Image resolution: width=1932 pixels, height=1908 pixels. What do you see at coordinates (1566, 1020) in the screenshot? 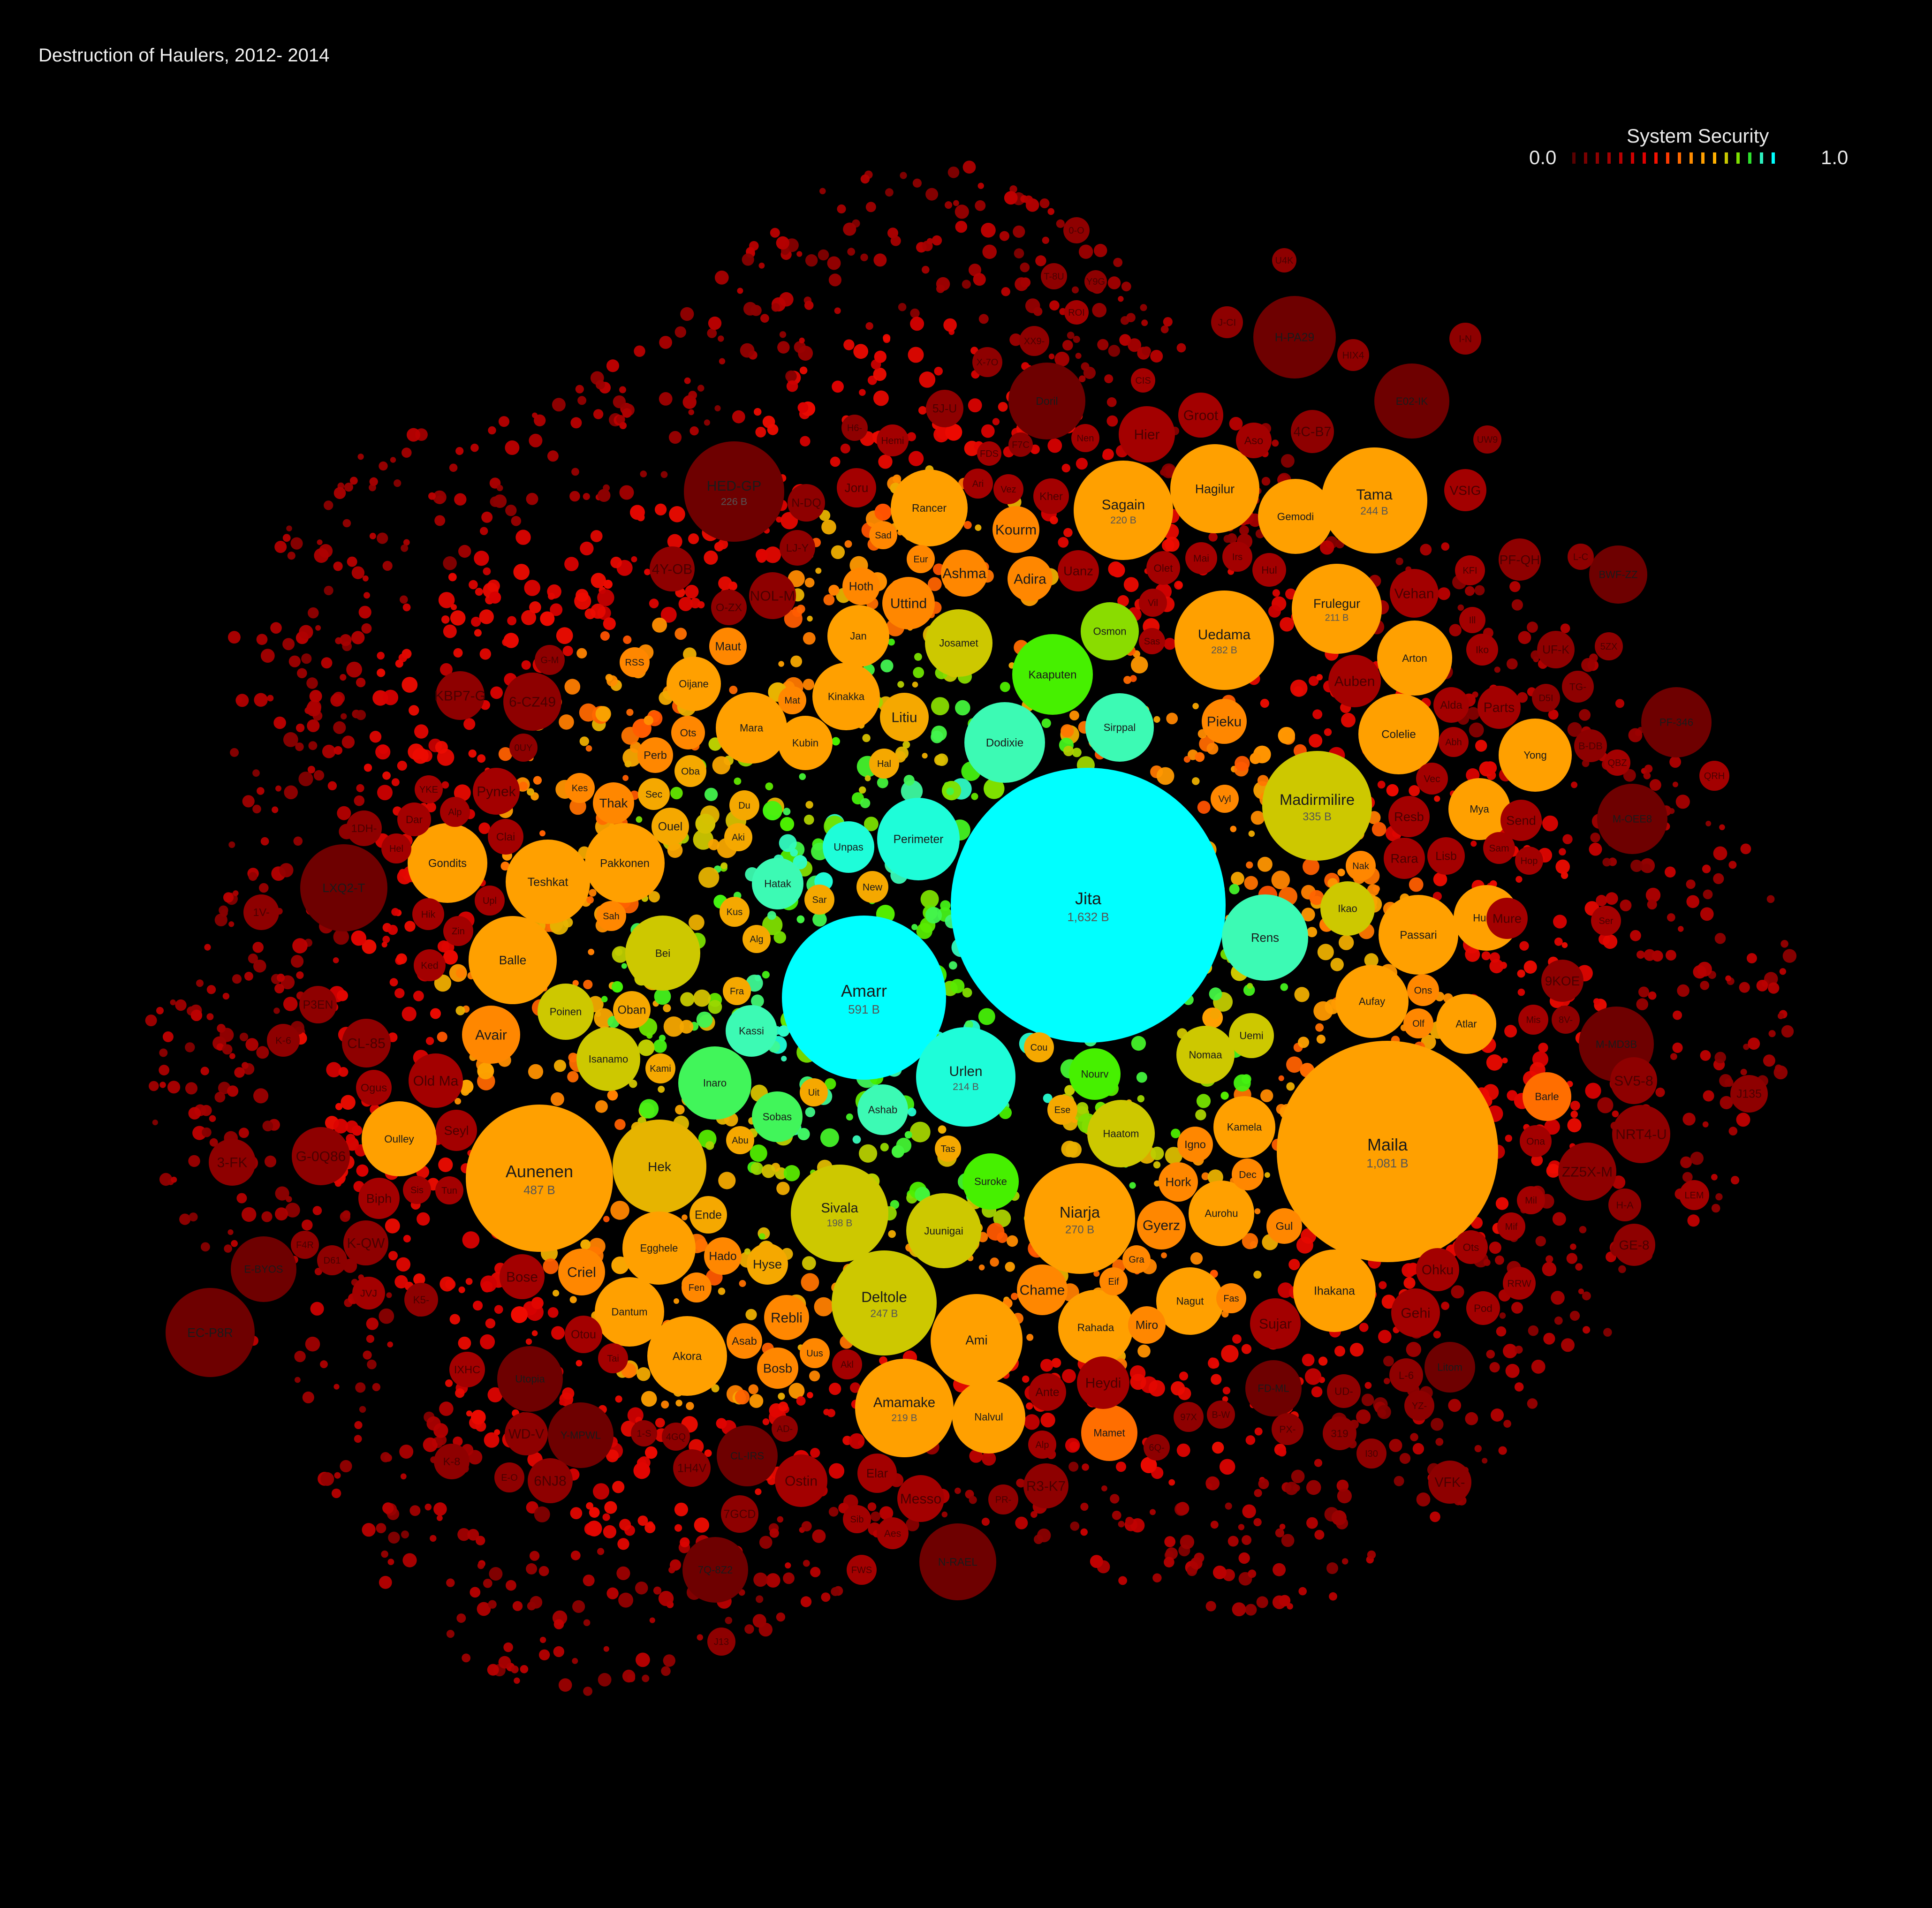
I see `bubble-label: 8V-` at bounding box center [1566, 1020].